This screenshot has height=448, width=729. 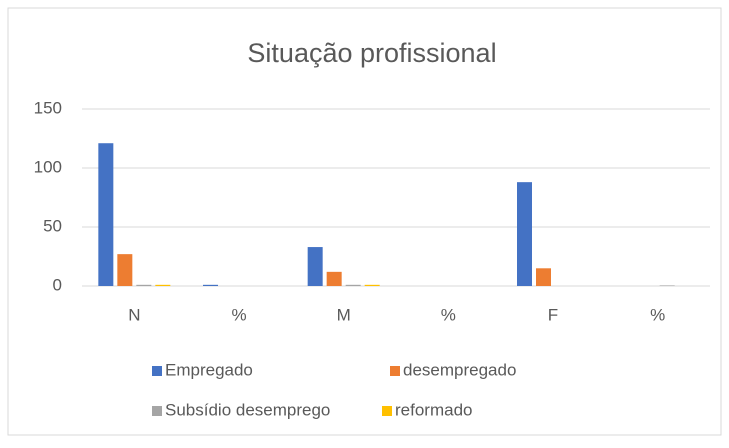 What do you see at coordinates (371, 53) in the screenshot?
I see `chart-title: Situação profissional` at bounding box center [371, 53].